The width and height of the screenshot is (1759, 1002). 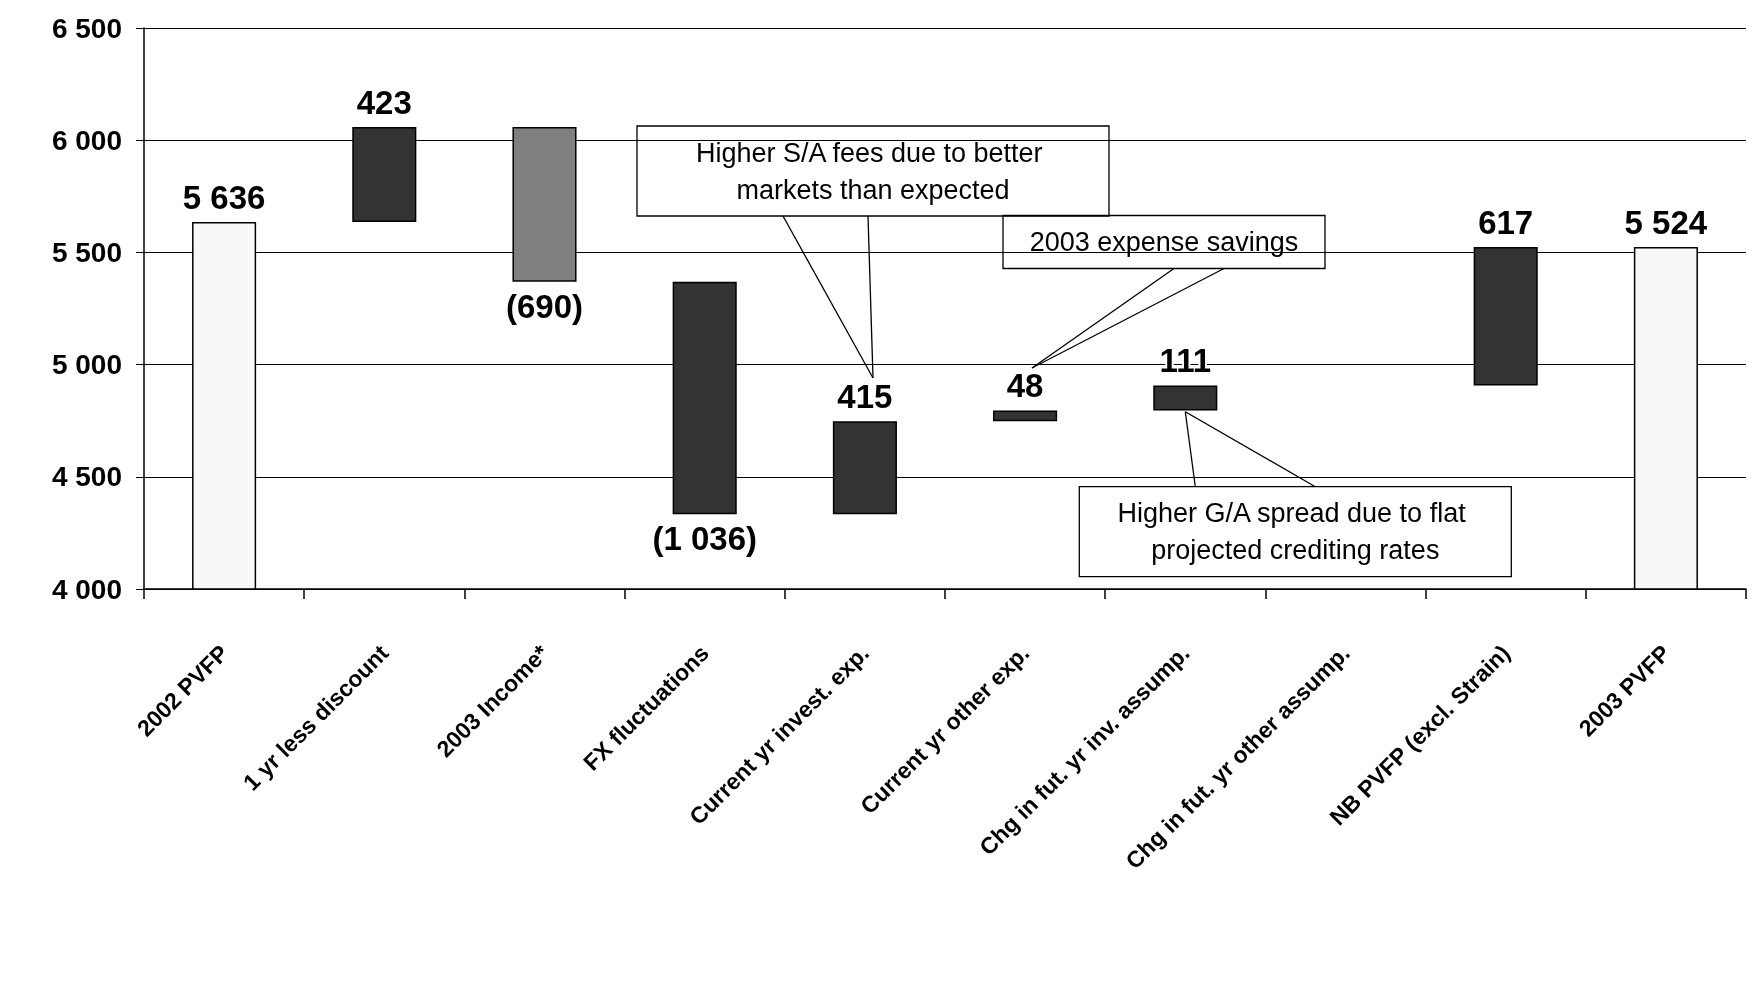 What do you see at coordinates (86, 365) in the screenshot?
I see `y-tick-label: 5 000` at bounding box center [86, 365].